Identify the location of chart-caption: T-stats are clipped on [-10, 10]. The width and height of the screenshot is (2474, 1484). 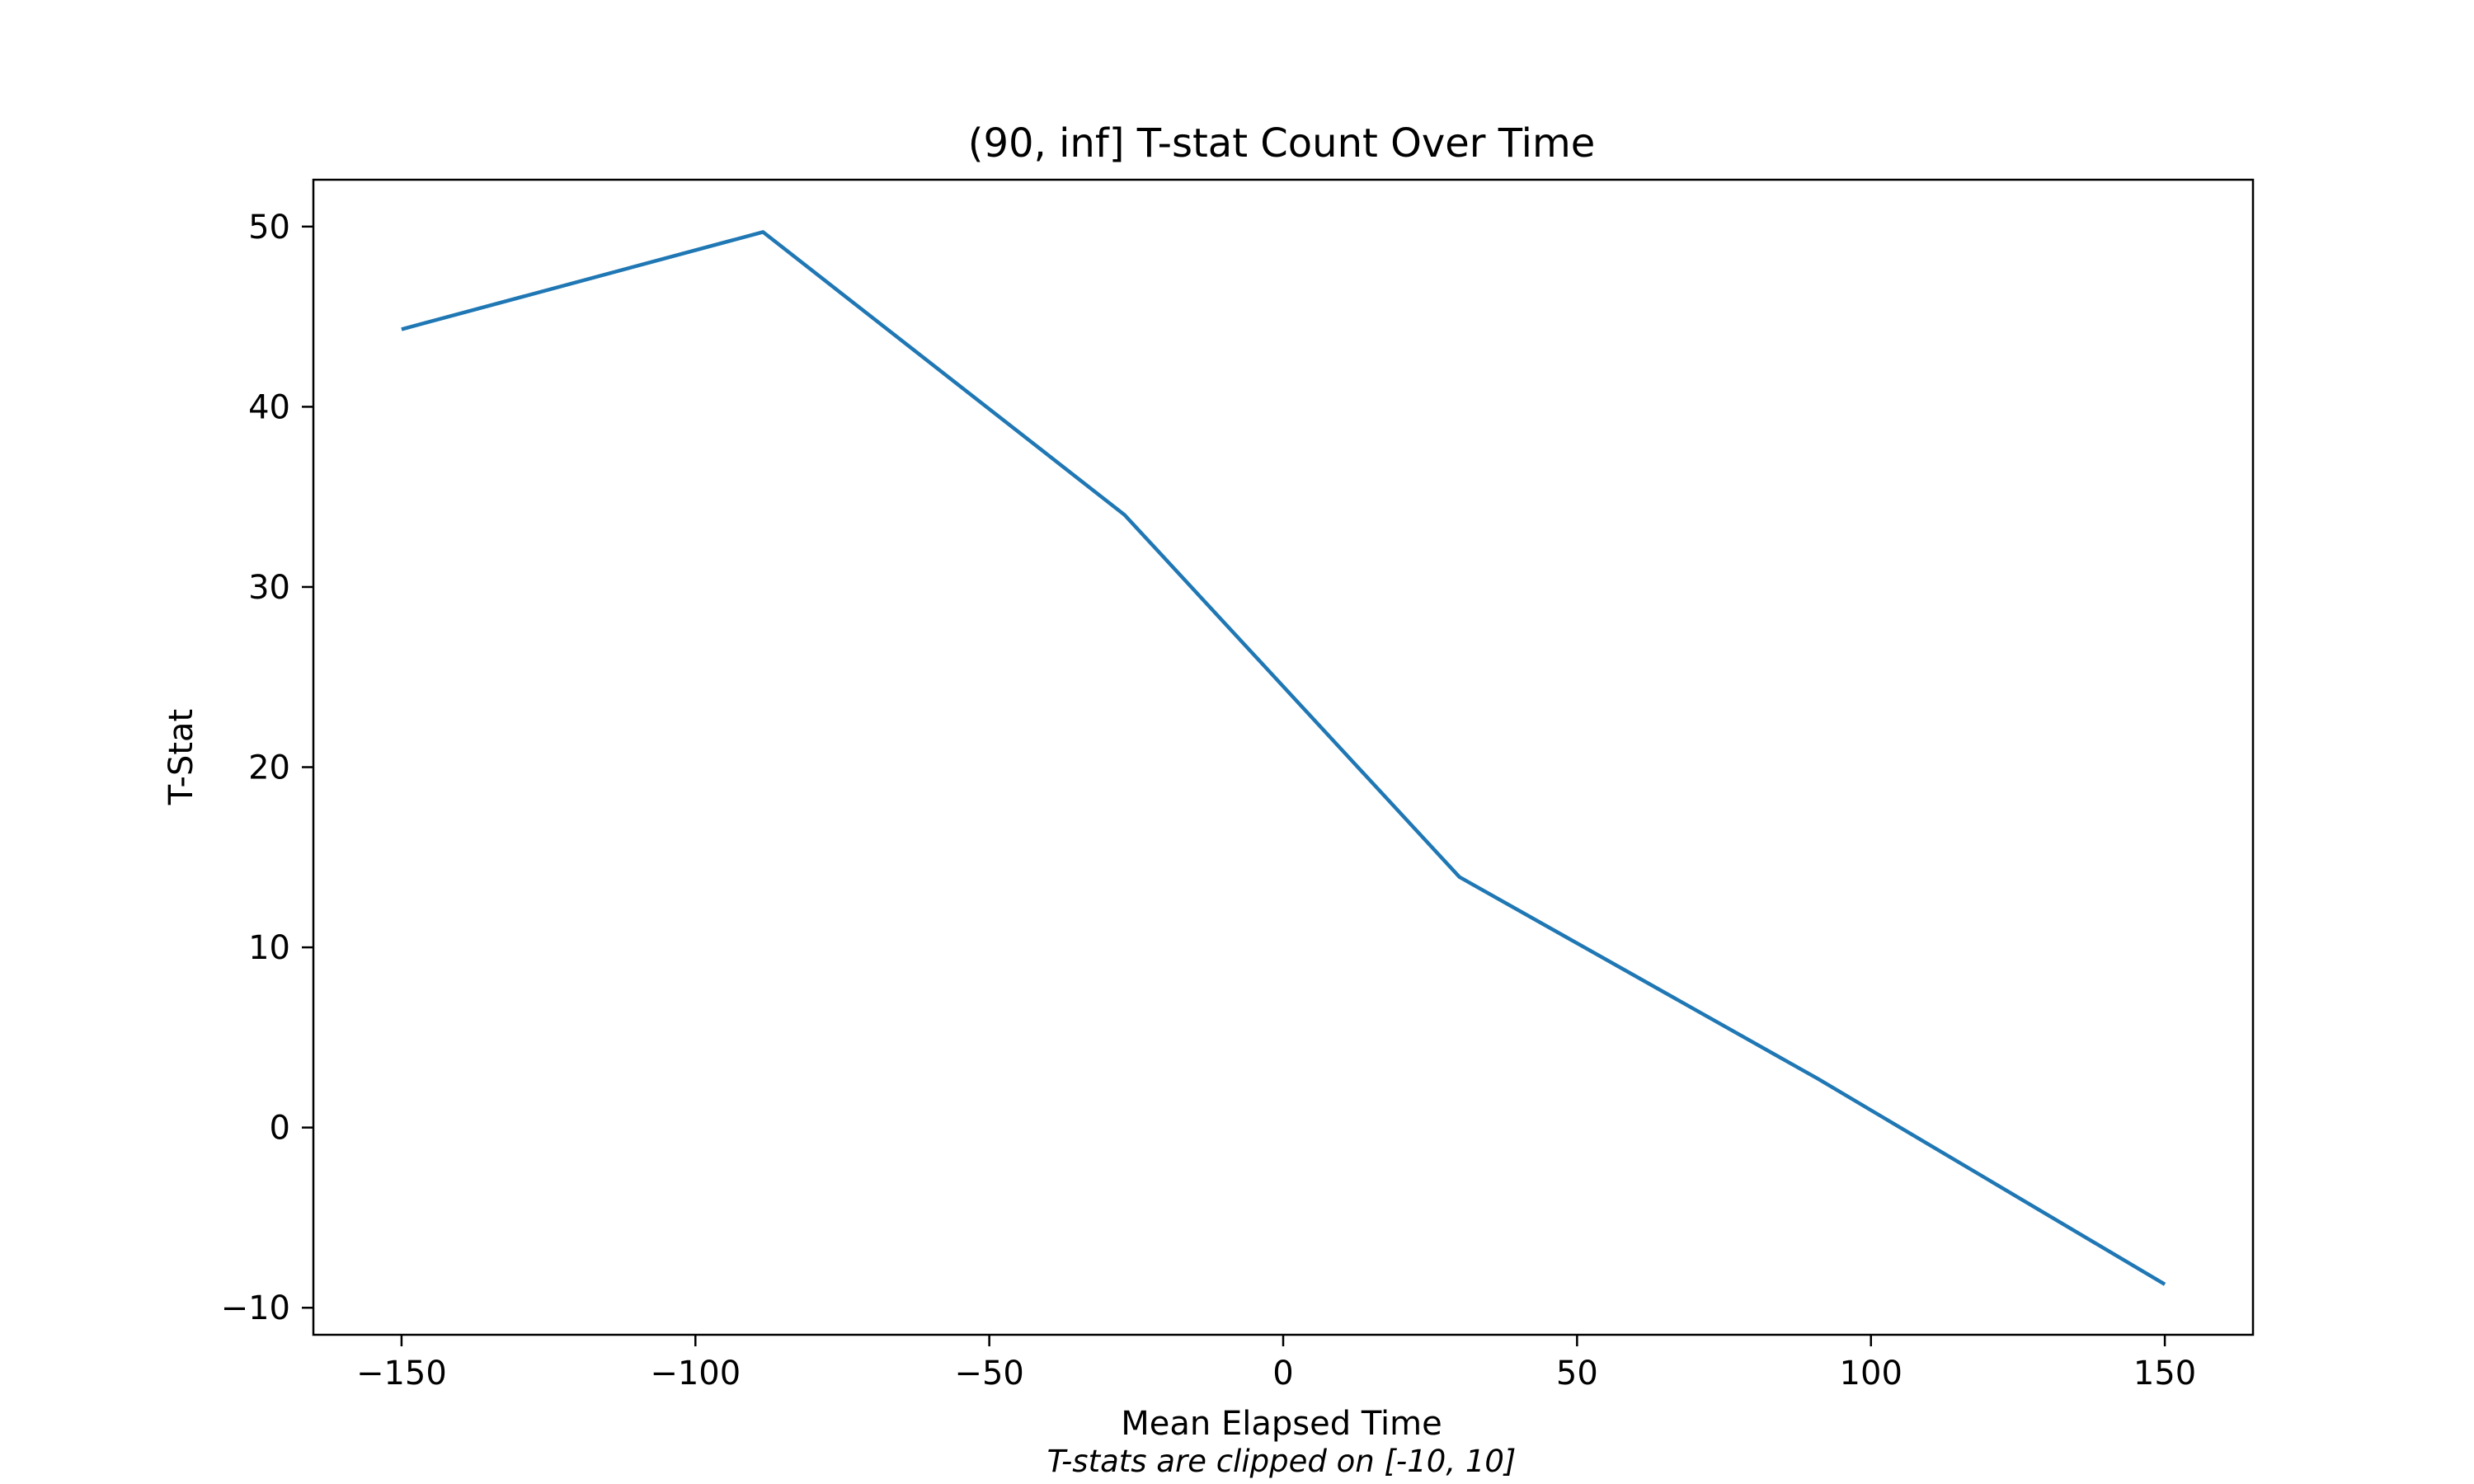
(1282, 1461).